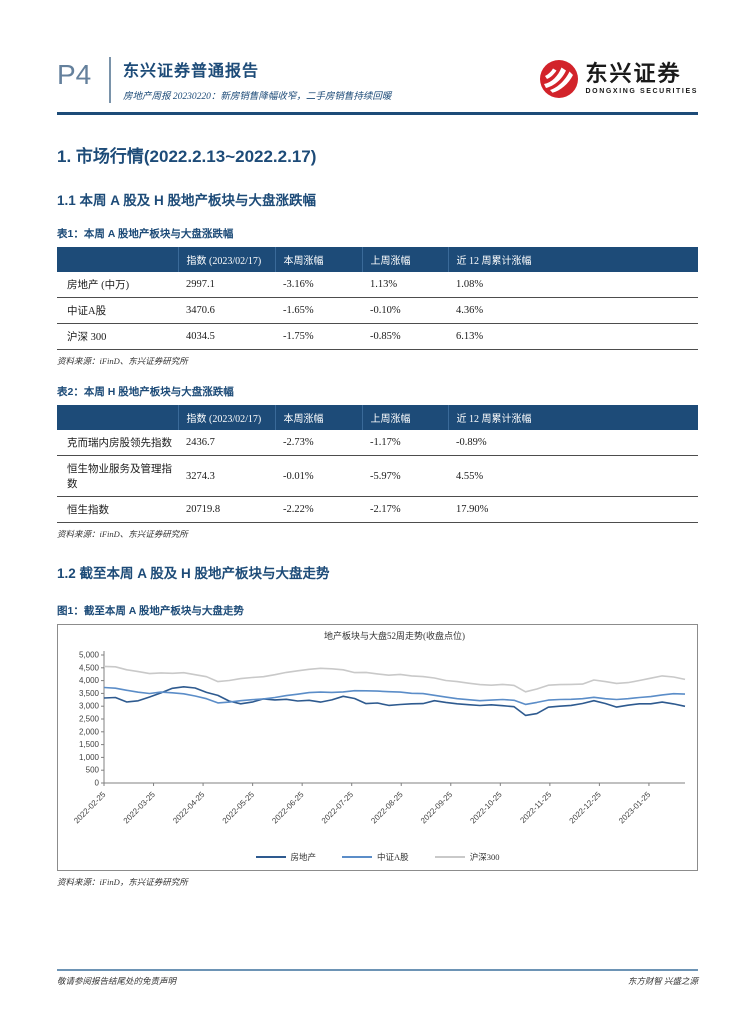 Image resolution: width=755 pixels, height=1024 pixels. Describe the element at coordinates (117, 443) in the screenshot. I see `index-name: 克而瑞内房股领先指数` at that location.